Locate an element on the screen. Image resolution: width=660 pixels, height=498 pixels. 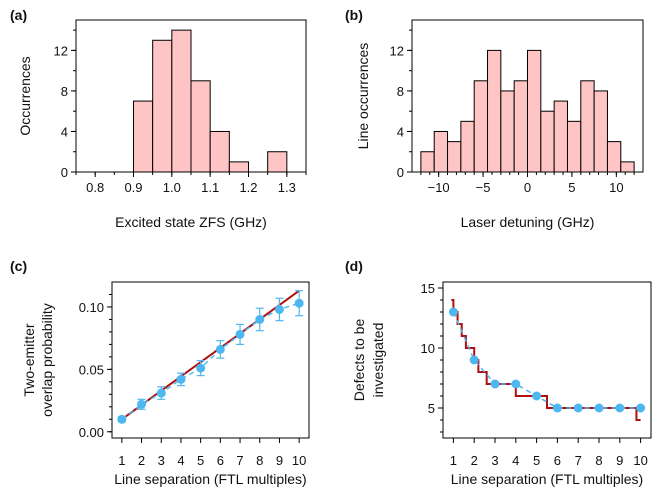
y-axis-label-line2: overlap probability is located at coordinates (47, 360).